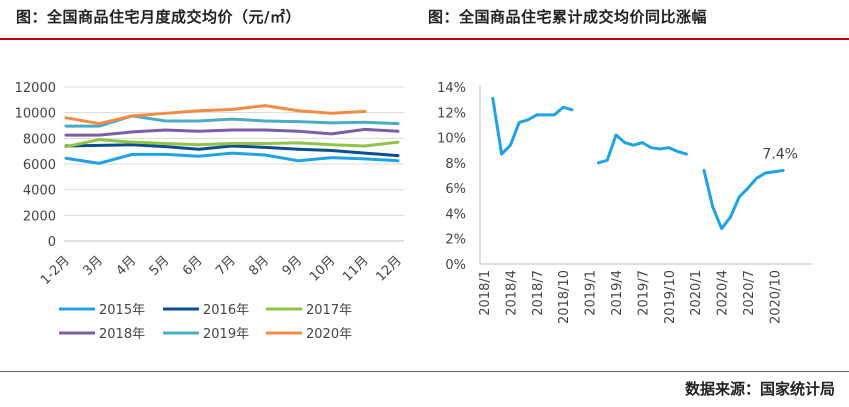 Image resolution: width=849 pixels, height=407 pixels. Describe the element at coordinates (511, 293) in the screenshot. I see `x-tick-label: 2018/4` at that location.